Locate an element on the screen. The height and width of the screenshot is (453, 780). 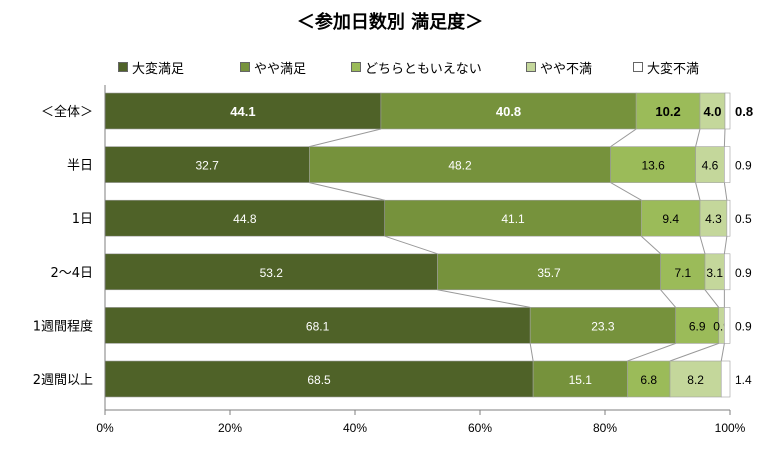
legend-item: どちらともいえない is located at coordinates (416, 67).